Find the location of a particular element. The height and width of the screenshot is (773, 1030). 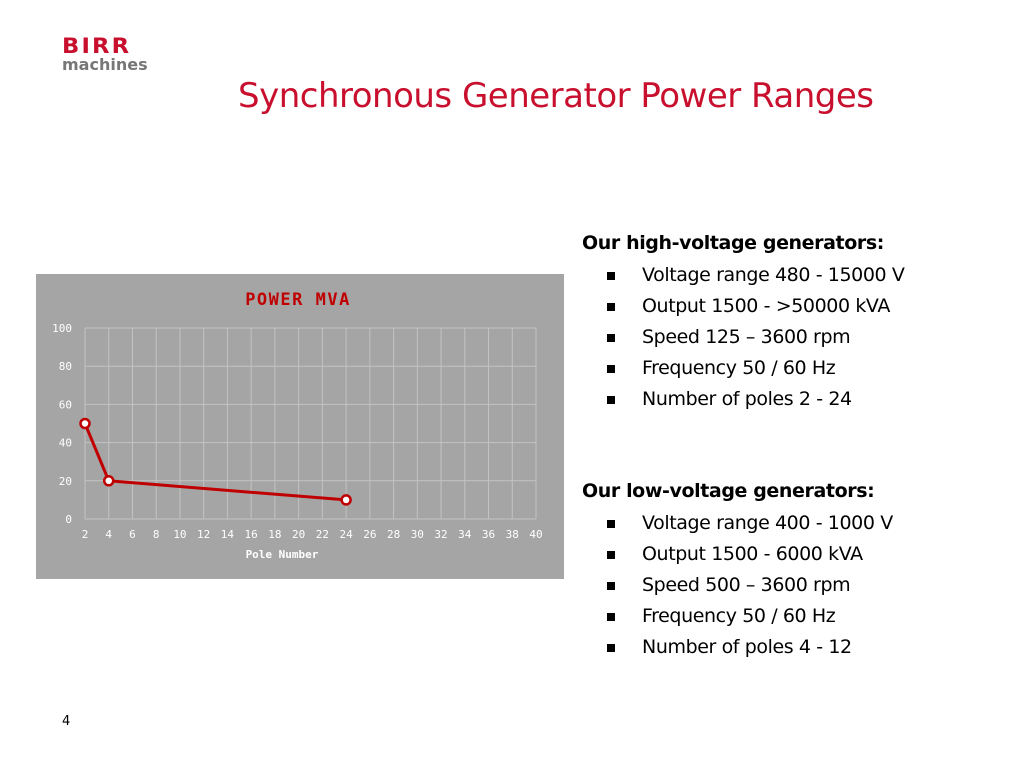

chart-title: POWER MVA is located at coordinates (298, 300).